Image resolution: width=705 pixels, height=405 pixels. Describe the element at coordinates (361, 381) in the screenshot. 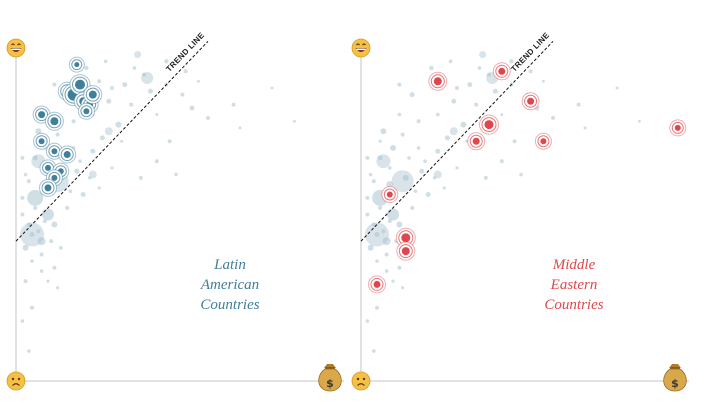

I see `frowning-face-icon` at that location.